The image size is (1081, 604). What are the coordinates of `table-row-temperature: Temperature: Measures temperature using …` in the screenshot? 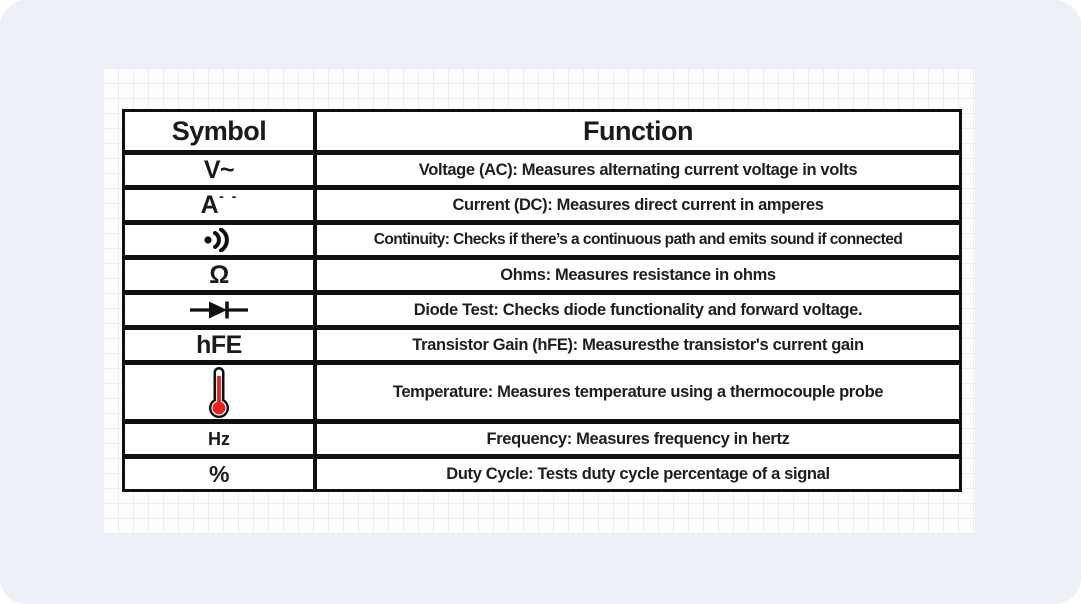 It's located at (542, 389).